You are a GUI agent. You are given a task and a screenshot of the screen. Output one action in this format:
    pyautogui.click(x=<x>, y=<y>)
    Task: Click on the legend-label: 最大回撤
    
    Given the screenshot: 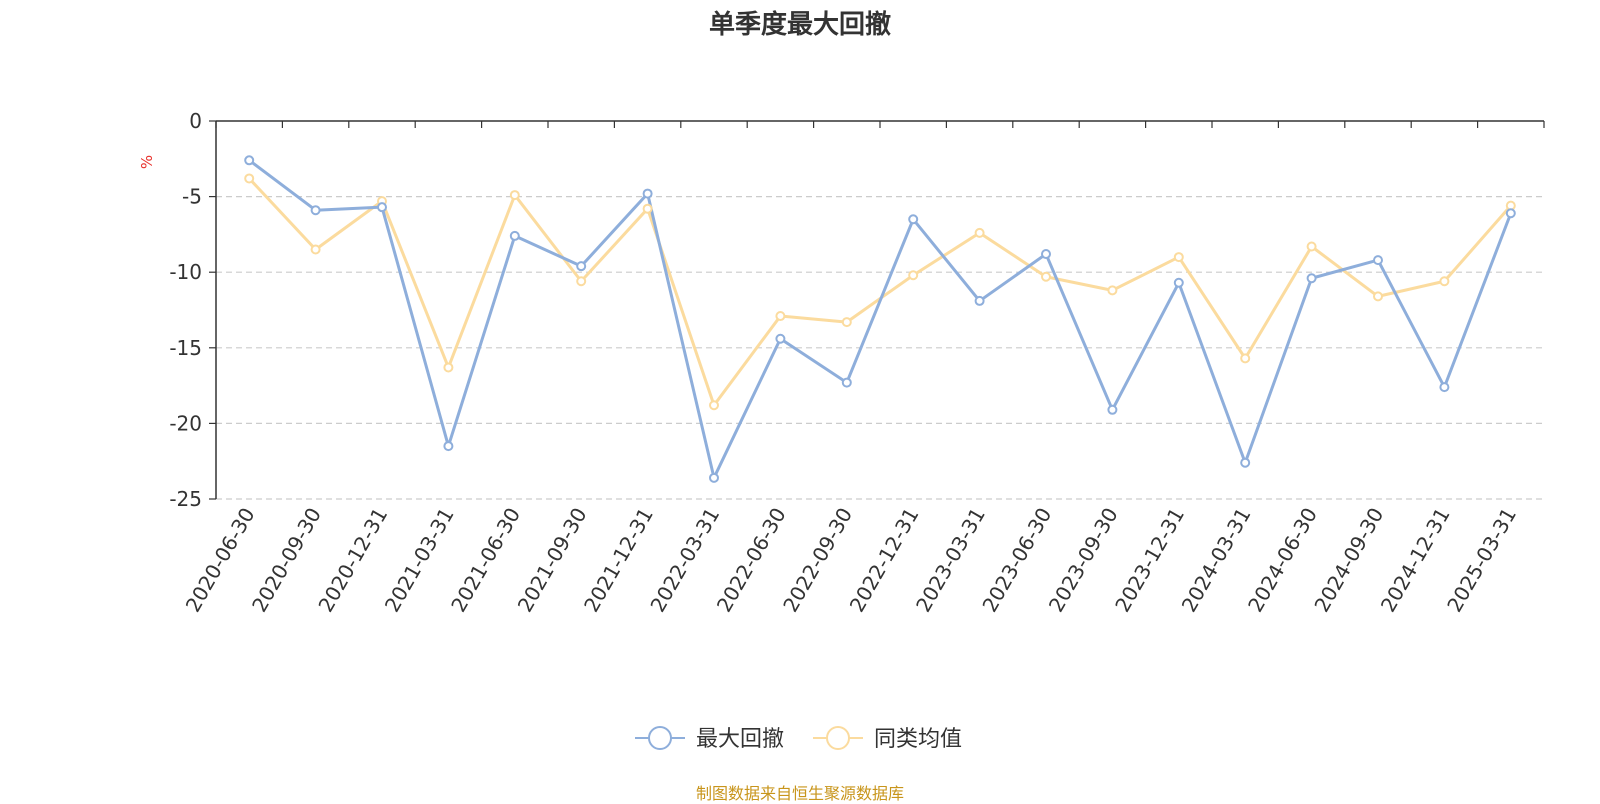 What is the action you would take?
    pyautogui.click(x=740, y=739)
    